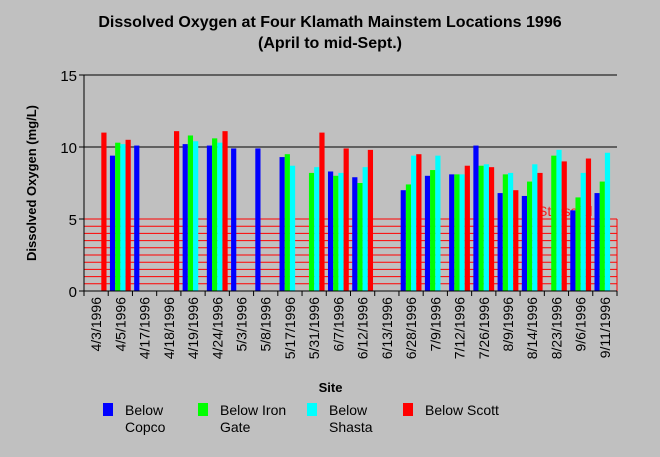 This screenshot has width=660, height=457. Describe the element at coordinates (363, 328) in the screenshot. I see `x-tick-label: 6/12/1996` at that location.